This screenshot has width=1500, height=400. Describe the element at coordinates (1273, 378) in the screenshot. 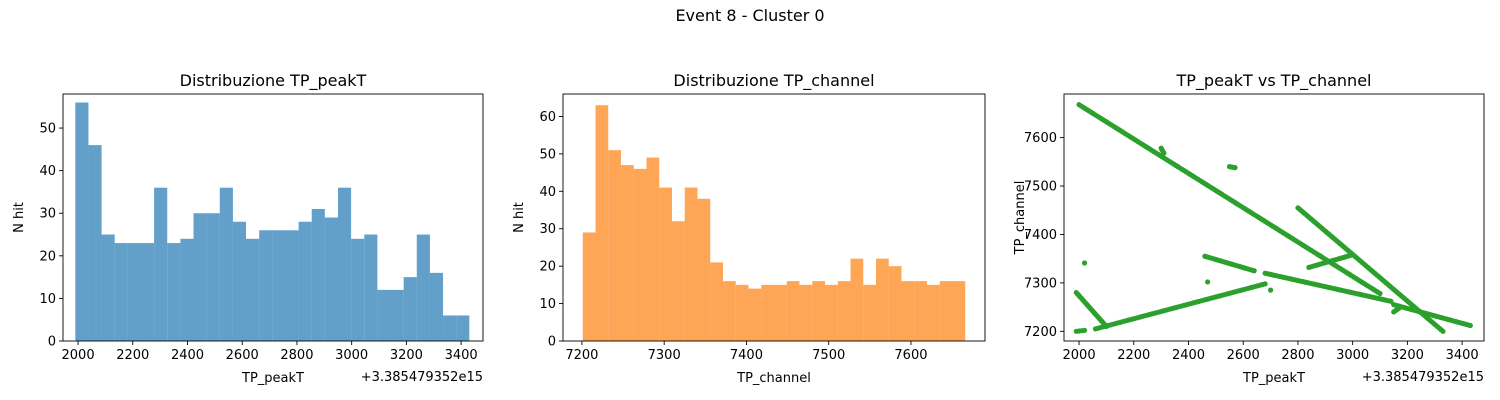

I see `x-axis-label: TP_peakT` at that location.